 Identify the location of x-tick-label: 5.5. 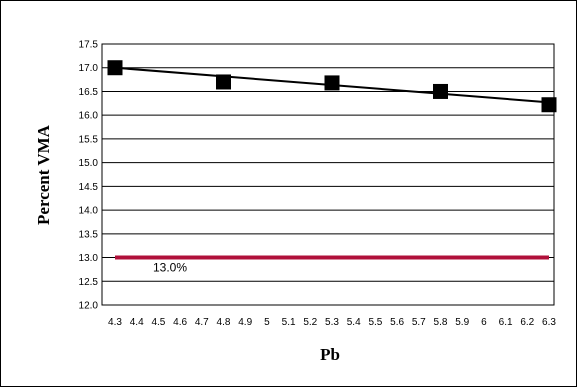
(375, 322).